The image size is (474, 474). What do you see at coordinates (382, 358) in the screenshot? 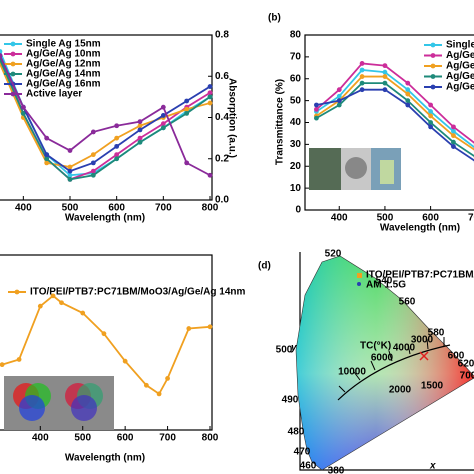
I see `cct-label: 6000` at bounding box center [382, 358].